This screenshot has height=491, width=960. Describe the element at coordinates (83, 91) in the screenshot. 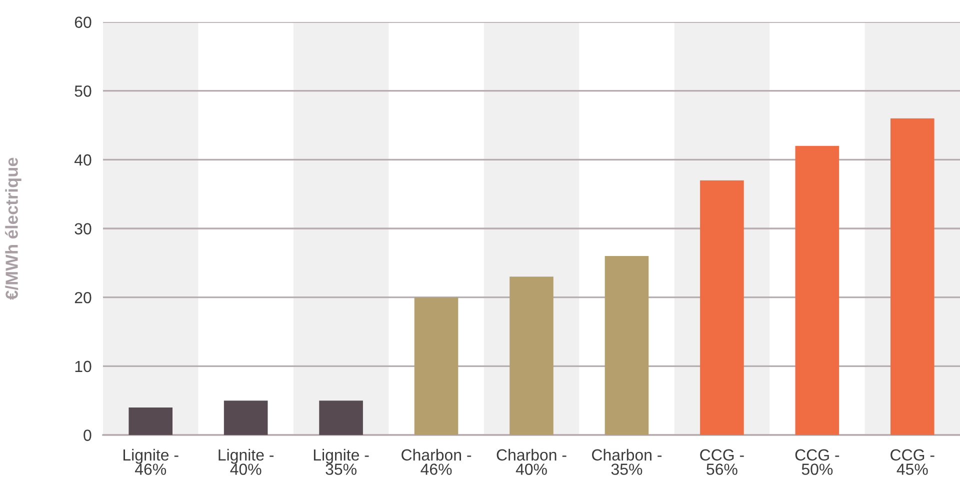

I see `y-tick-label: 50` at that location.